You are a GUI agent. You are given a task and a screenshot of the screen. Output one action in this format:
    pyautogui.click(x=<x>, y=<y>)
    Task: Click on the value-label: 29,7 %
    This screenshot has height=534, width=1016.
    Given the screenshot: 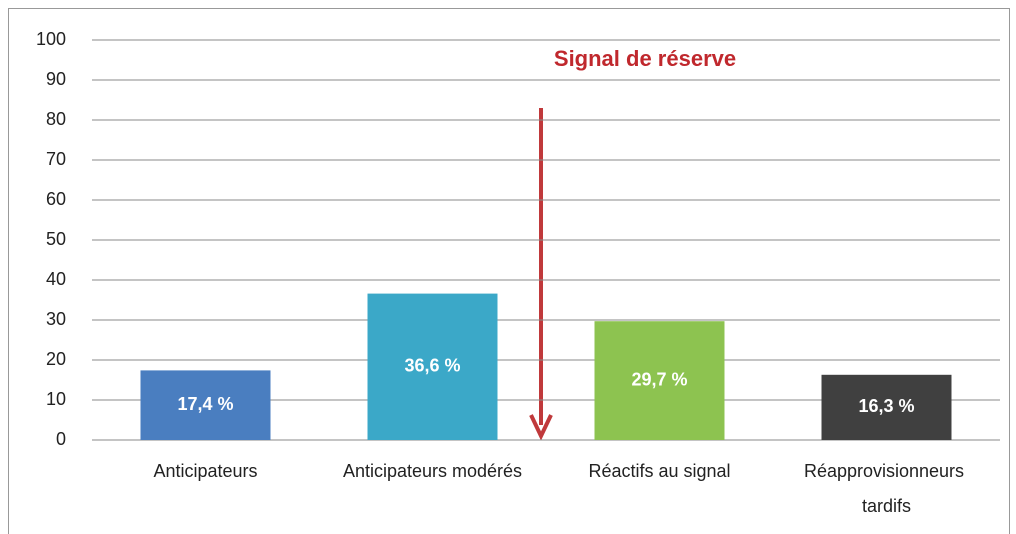 What is the action you would take?
    pyautogui.click(x=659, y=379)
    